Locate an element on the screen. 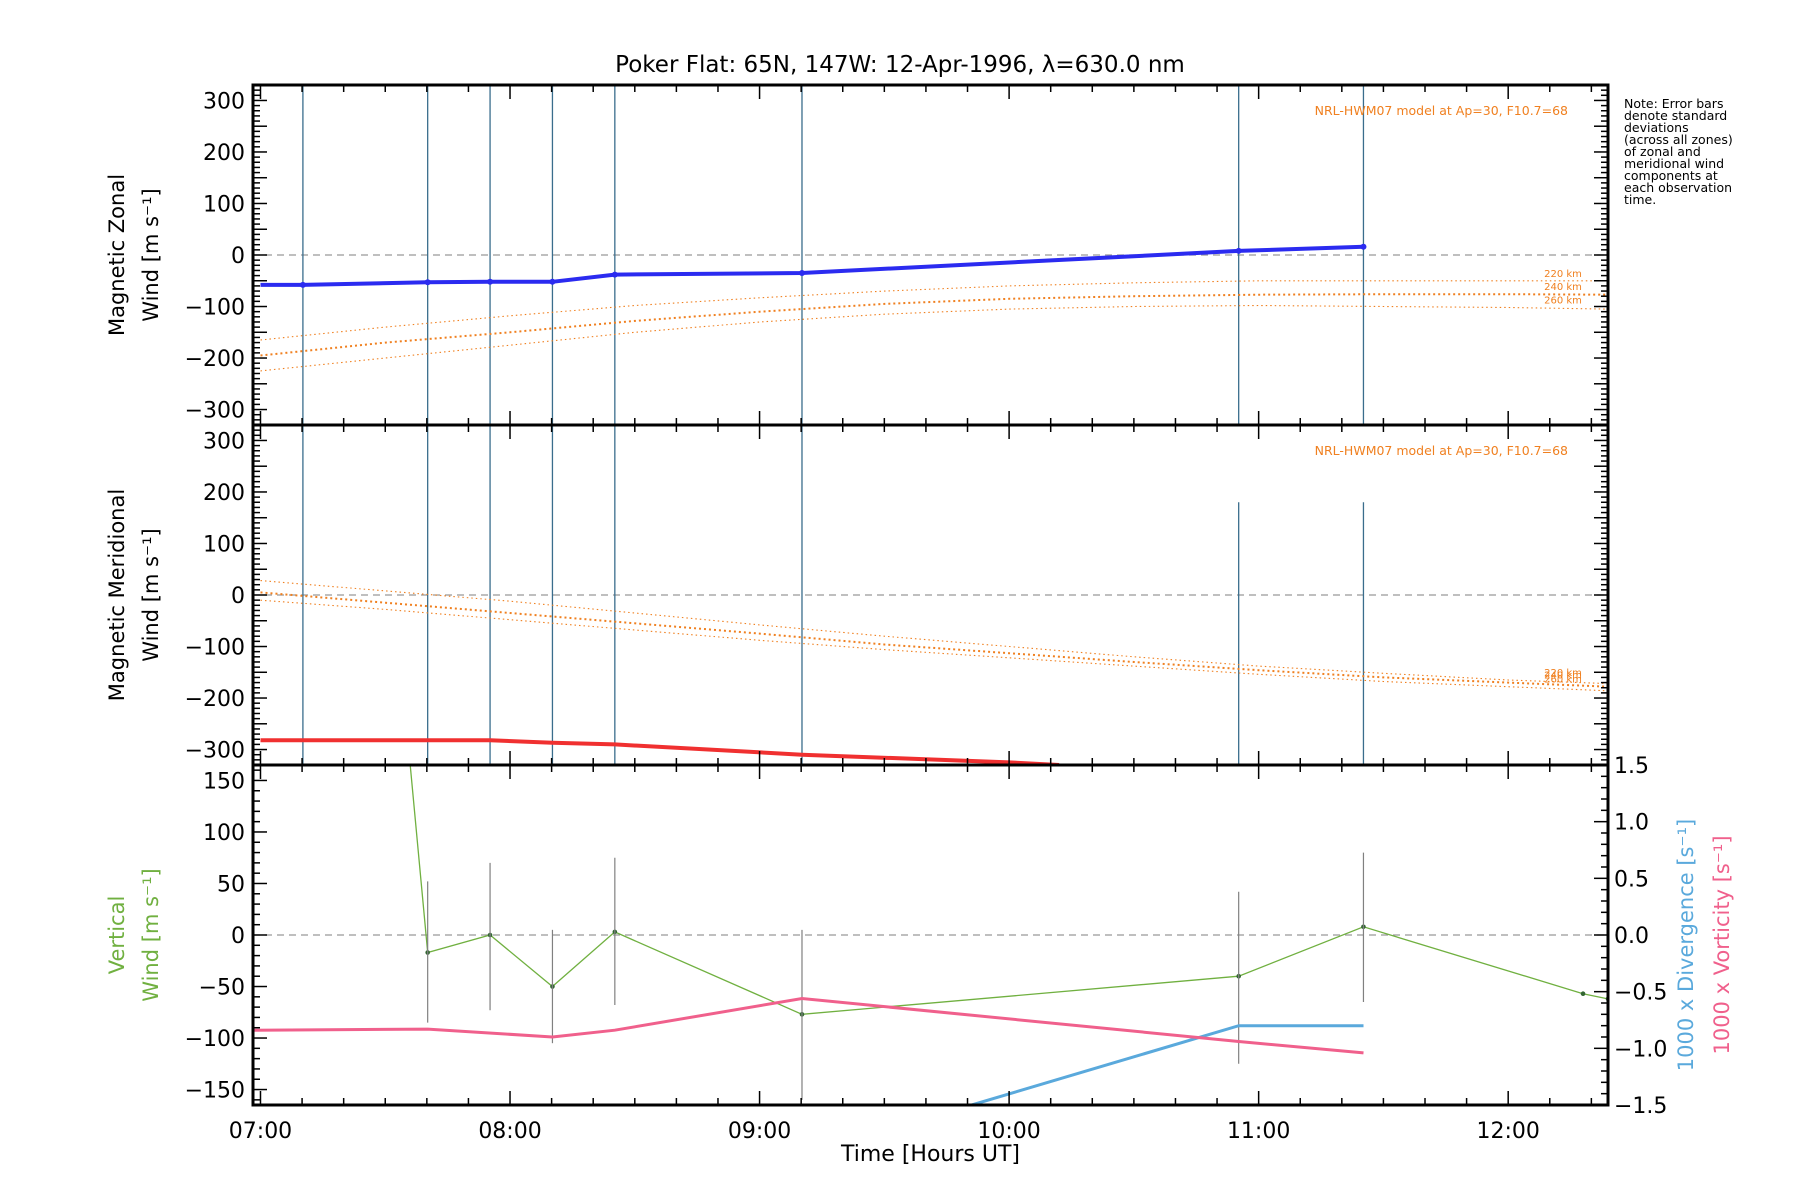 The height and width of the screenshot is (1200, 1800). y-axis-label: Vertical is located at coordinates (117, 935).